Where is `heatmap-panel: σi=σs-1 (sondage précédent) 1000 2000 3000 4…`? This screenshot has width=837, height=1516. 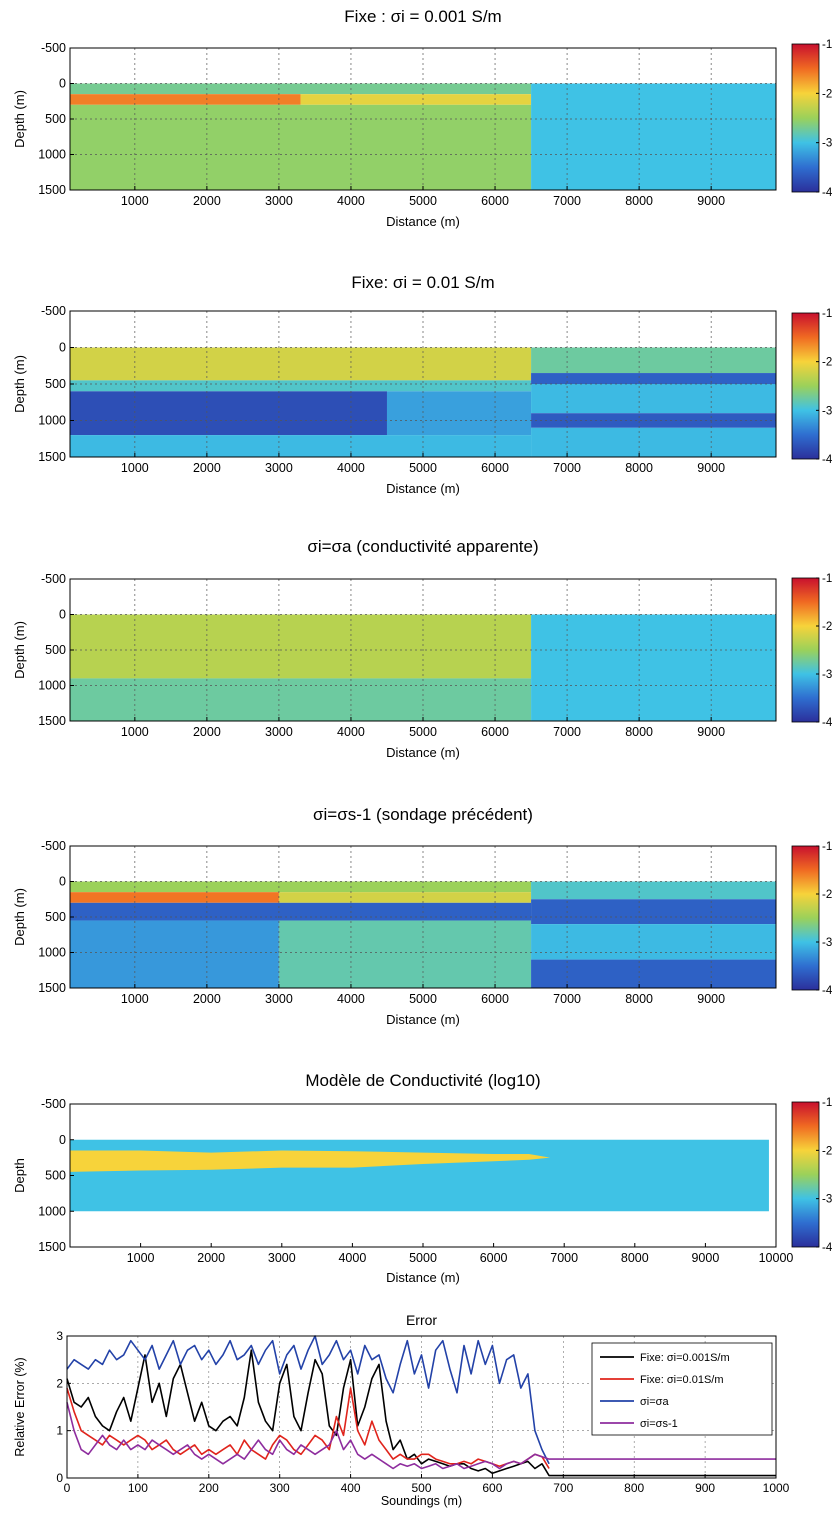 heatmap-panel: σi=σs-1 (sondage précédent) 1000 2000 3000 4… is located at coordinates (422, 916).